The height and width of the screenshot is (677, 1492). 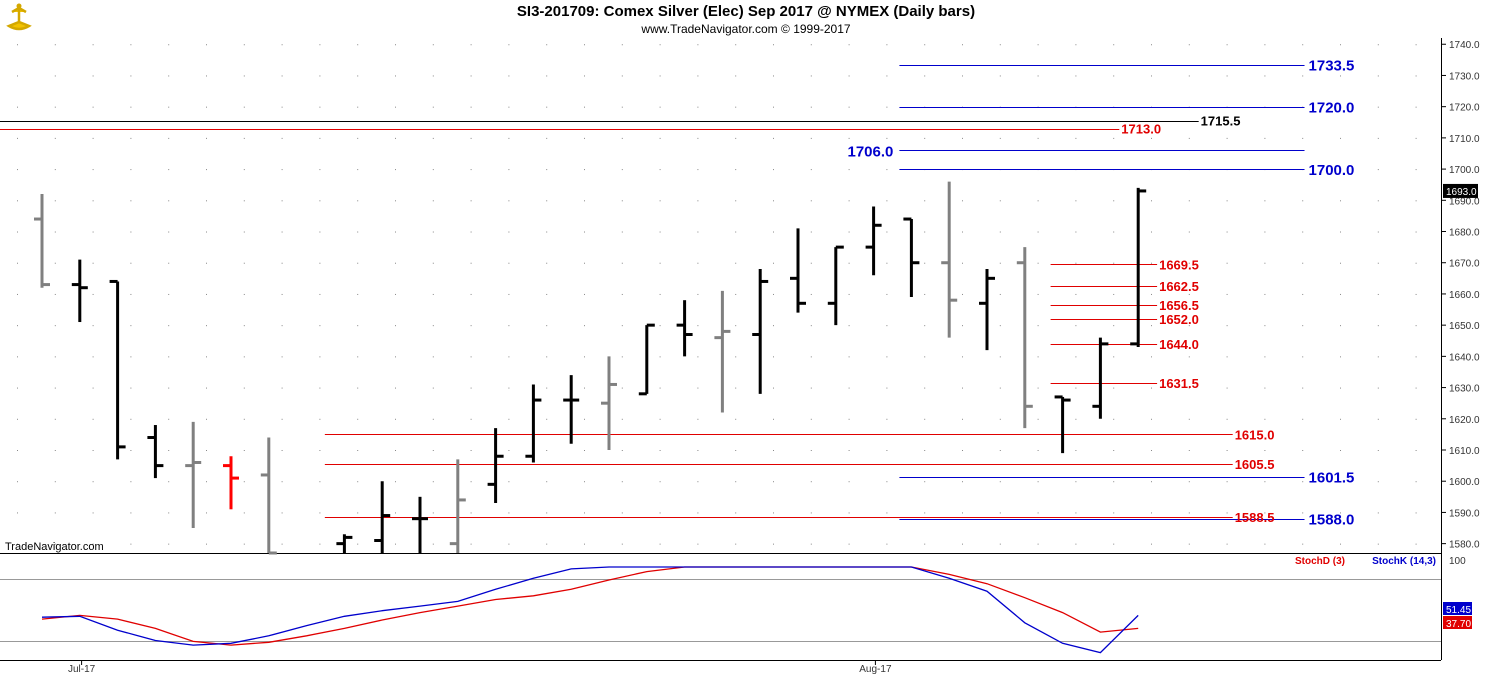 What do you see at coordinates (1464, 326) in the screenshot?
I see `price-tick-label: 1650.0` at bounding box center [1464, 326].